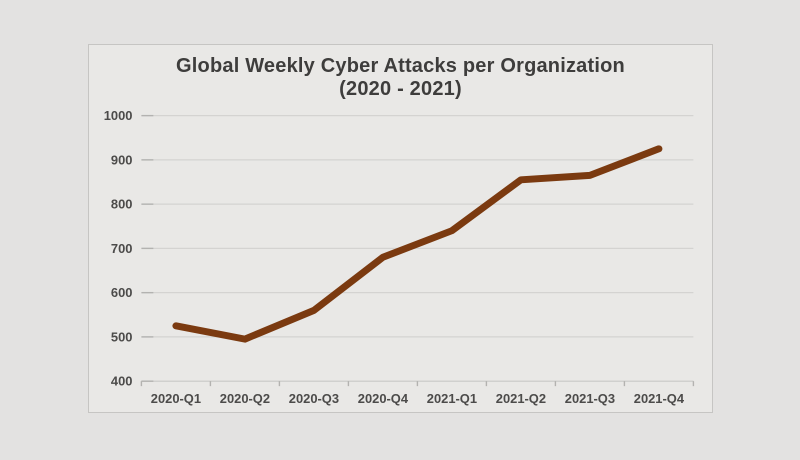  What do you see at coordinates (122, 292) in the screenshot?
I see `y-tick-label: 600` at bounding box center [122, 292].